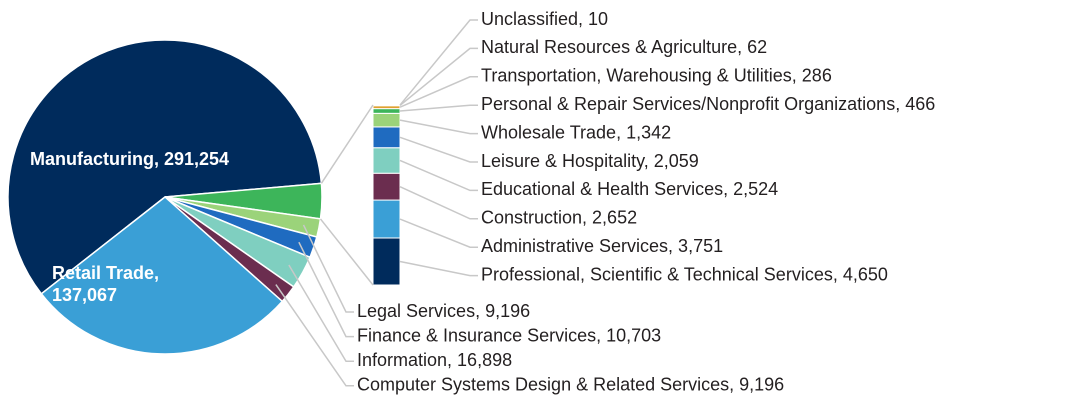 This screenshot has height=403, width=1091. What do you see at coordinates (629, 189) in the screenshot?
I see `bar-label: Educational & Health Services, 2,524` at bounding box center [629, 189].